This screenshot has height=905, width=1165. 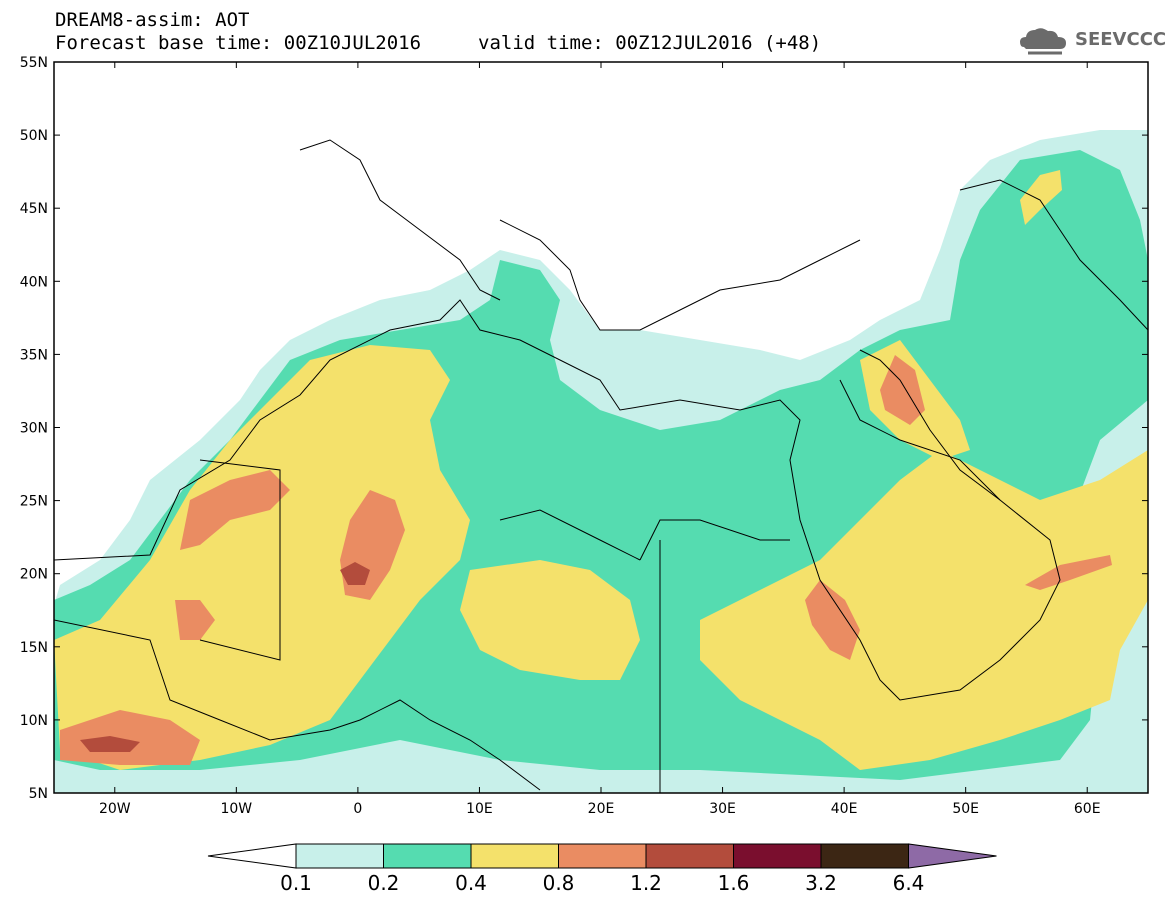 I want to click on colorbar: 0.1 0.2 0.4 0.8 1.2 1.6 3.2 6.4, so click(x=602, y=869).